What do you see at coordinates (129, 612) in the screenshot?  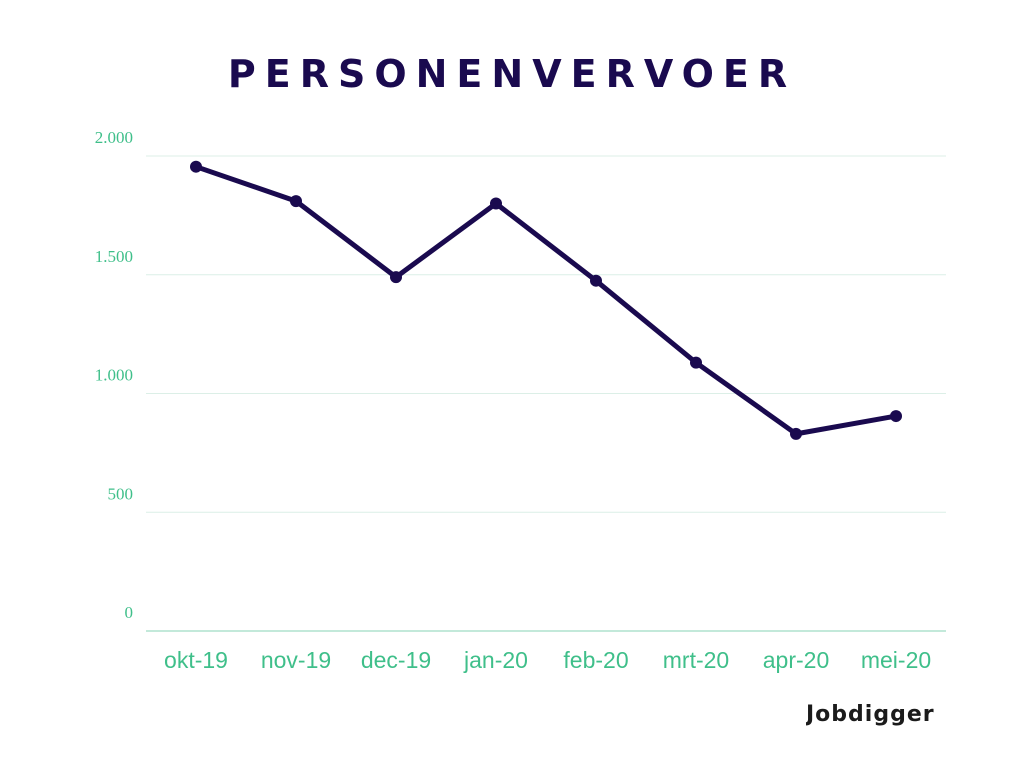 I see `y-tick-label: 0` at bounding box center [129, 612].